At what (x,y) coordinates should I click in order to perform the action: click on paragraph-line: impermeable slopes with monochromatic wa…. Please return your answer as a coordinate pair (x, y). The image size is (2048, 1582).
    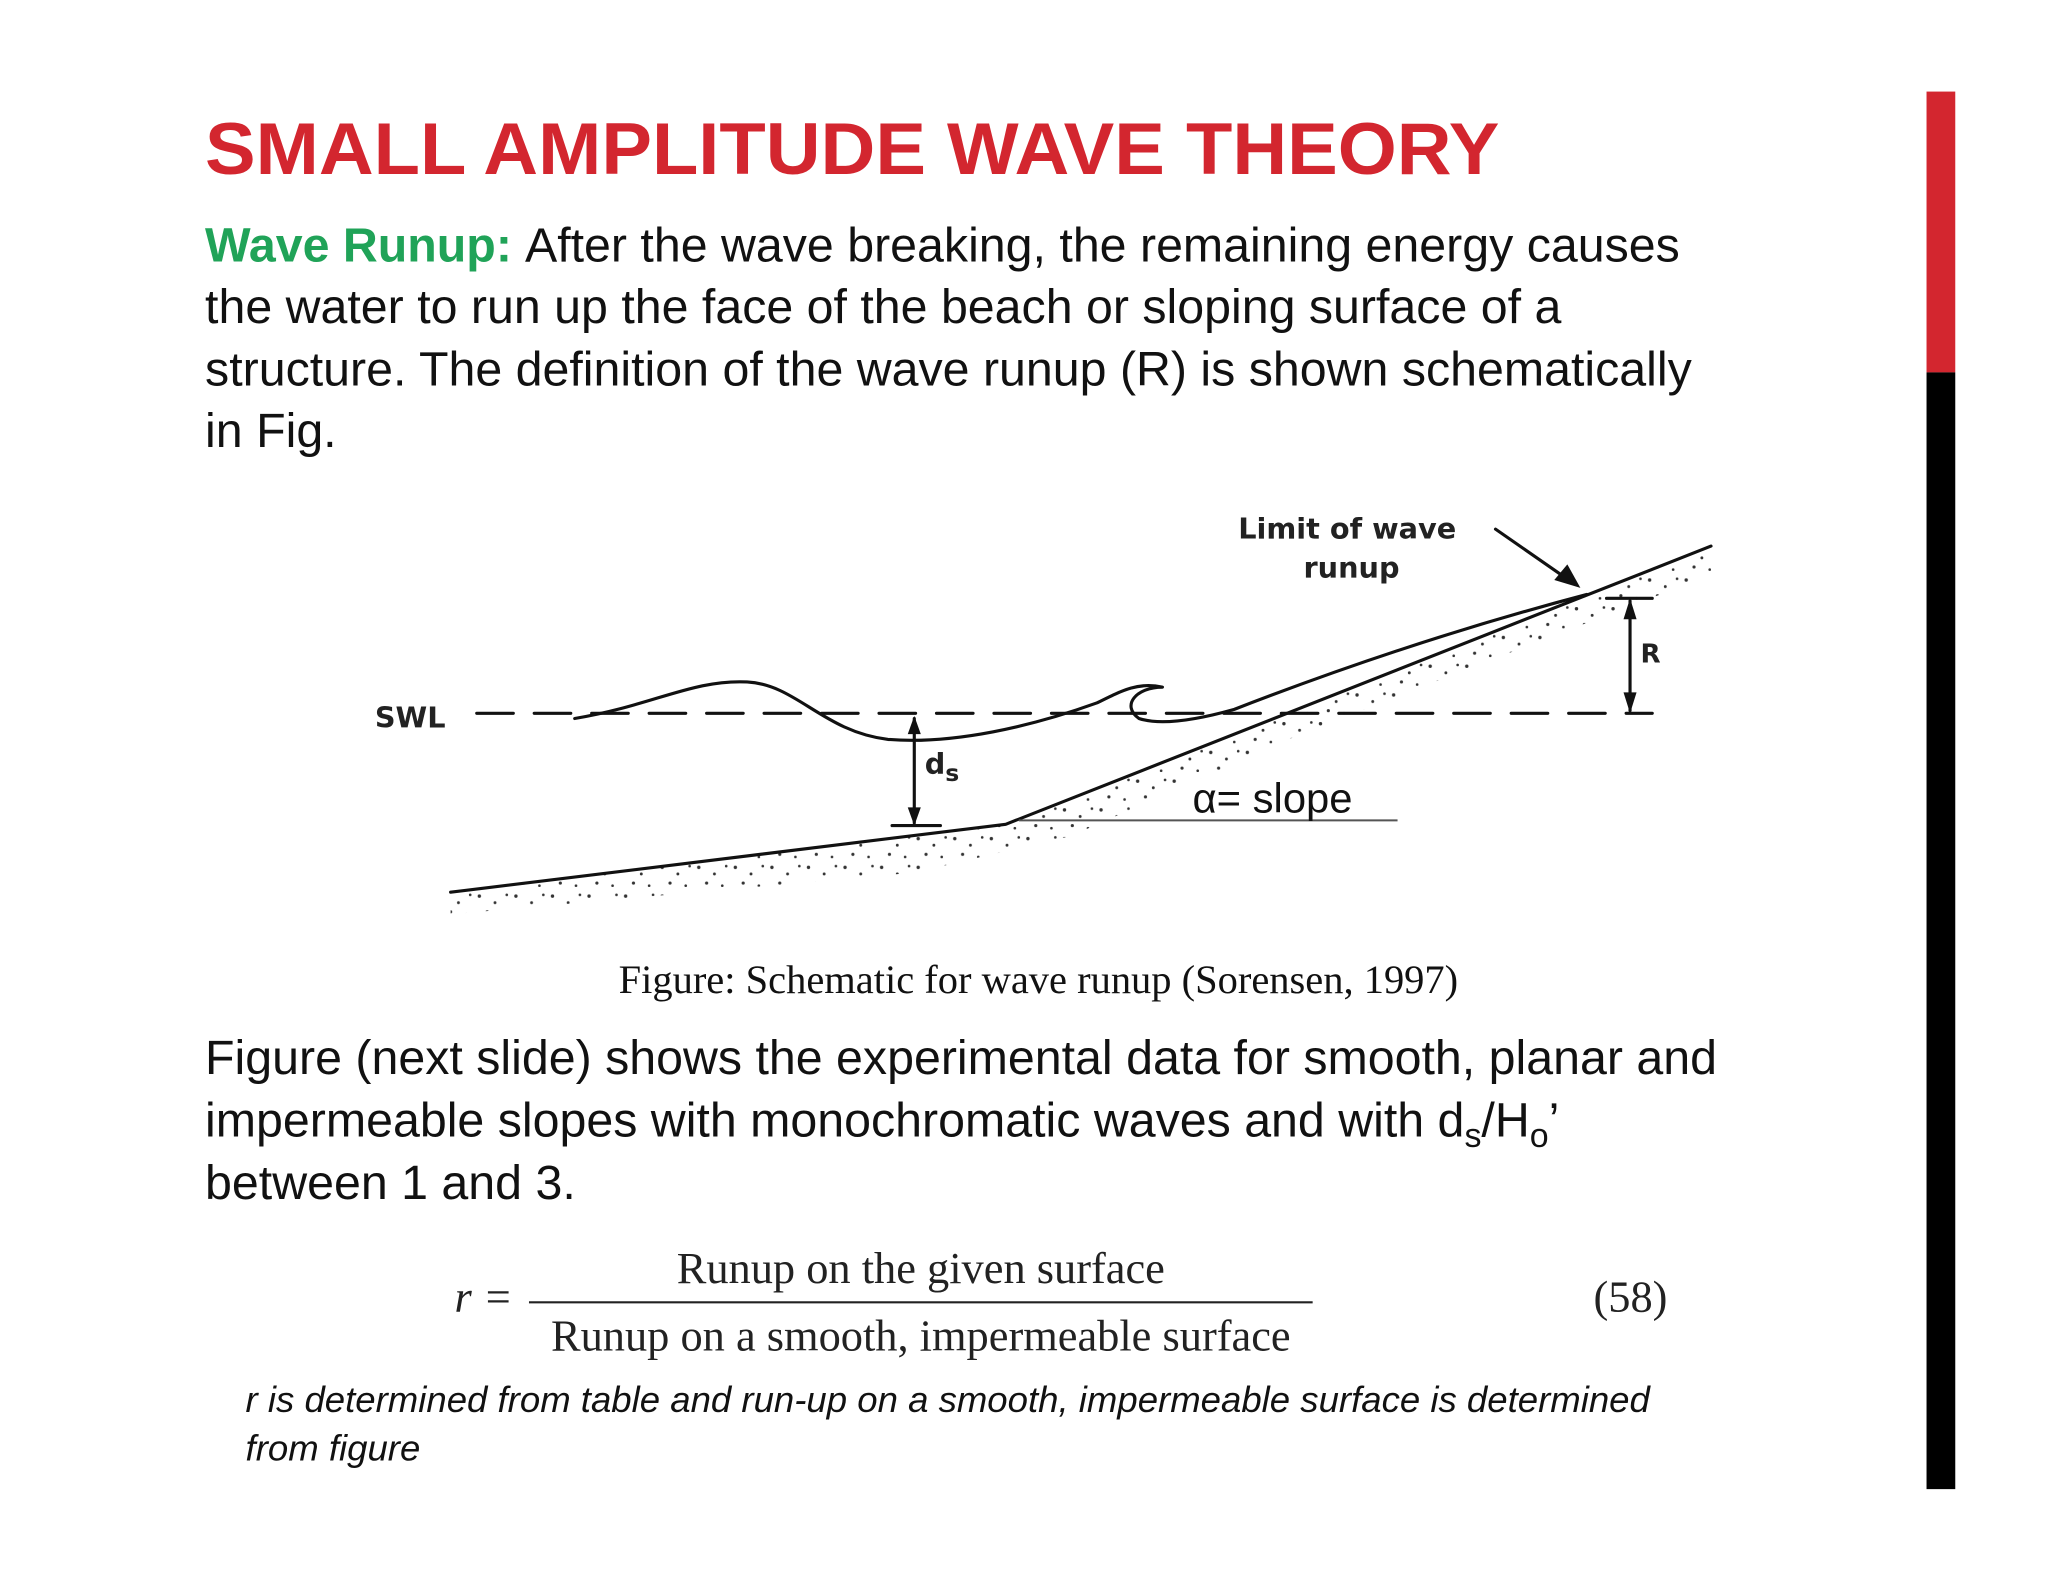
    Looking at the image, I should click on (882, 1123).